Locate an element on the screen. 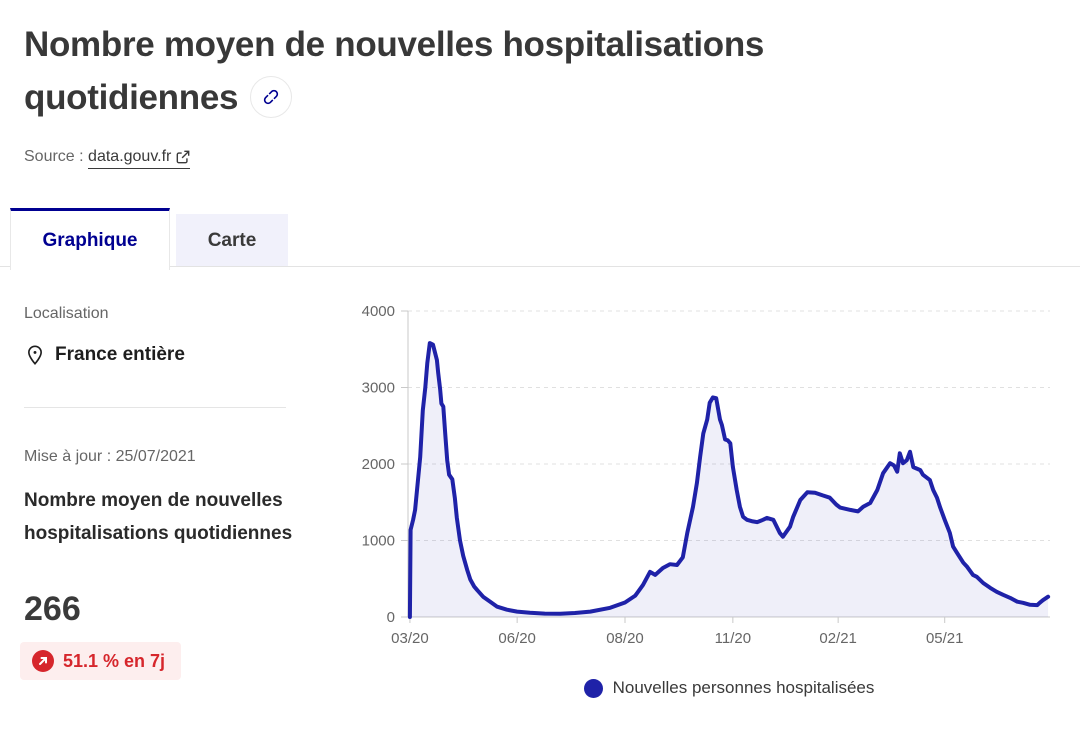 The height and width of the screenshot is (738, 1080). link-icon is located at coordinates (271, 96).